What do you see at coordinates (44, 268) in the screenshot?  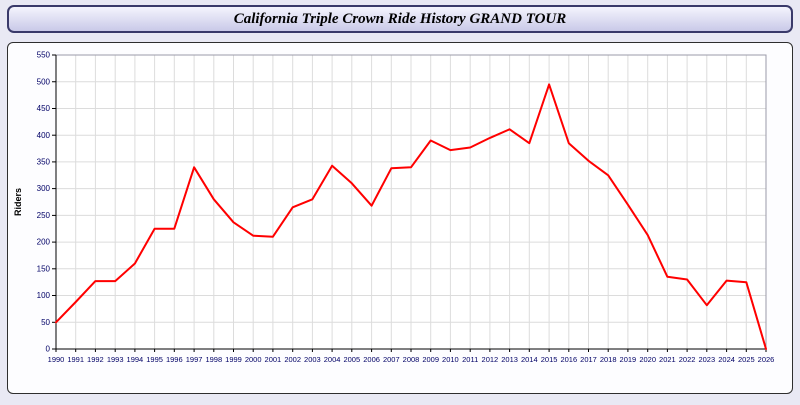 I see `svg-text: 150` at bounding box center [44, 268].